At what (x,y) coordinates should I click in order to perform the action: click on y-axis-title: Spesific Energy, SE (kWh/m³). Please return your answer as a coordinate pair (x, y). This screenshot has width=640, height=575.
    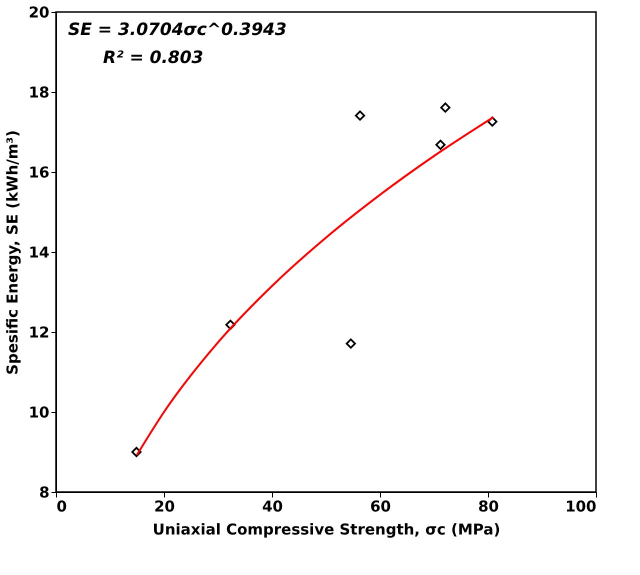
    Looking at the image, I should click on (13, 252).